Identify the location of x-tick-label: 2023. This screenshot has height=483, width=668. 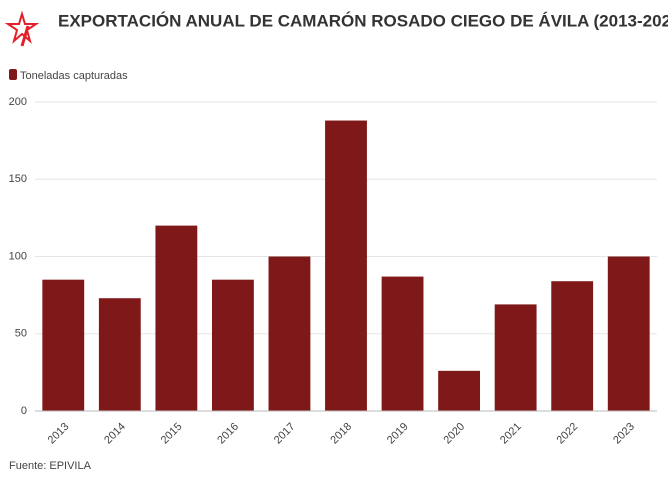
(624, 434).